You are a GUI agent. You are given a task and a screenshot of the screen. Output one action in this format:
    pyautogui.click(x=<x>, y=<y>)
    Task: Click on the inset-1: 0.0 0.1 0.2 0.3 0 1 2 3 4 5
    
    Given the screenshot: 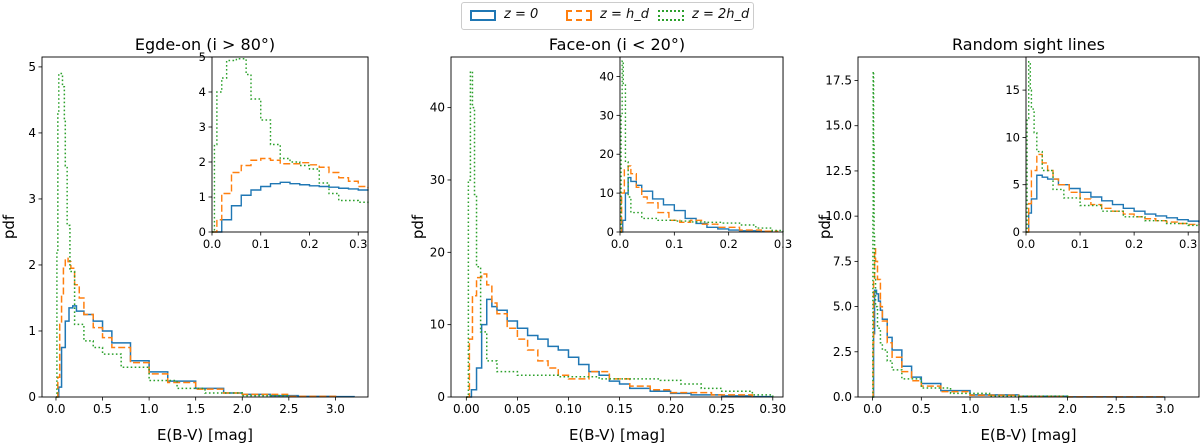 What is the action you would take?
    pyautogui.click(x=284, y=150)
    